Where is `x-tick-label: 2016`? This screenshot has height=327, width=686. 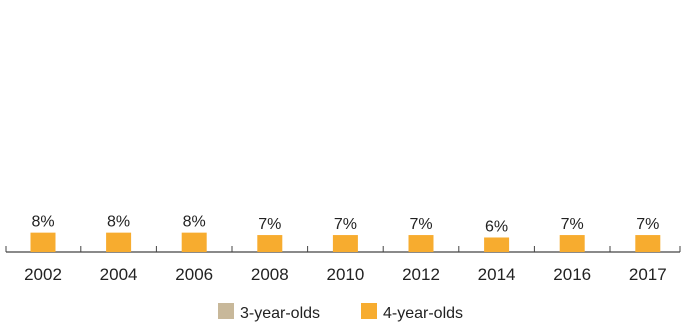
x-tick-label: 2016 is located at coordinates (572, 274).